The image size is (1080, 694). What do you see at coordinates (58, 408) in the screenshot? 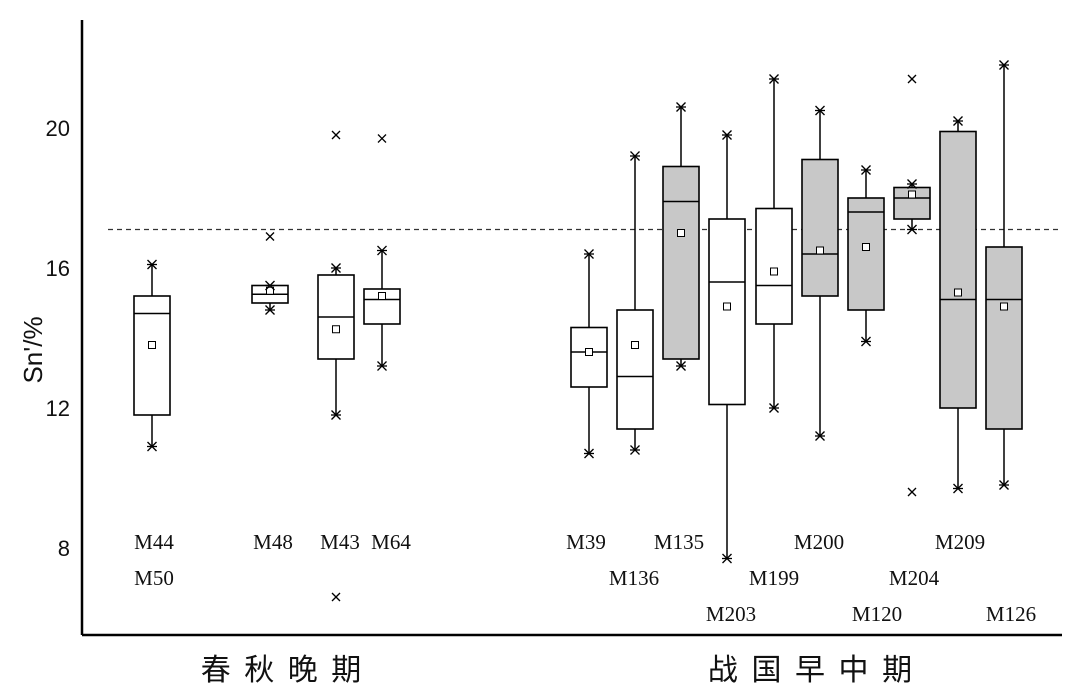
I see `y-tick-label: 12` at bounding box center [58, 408].